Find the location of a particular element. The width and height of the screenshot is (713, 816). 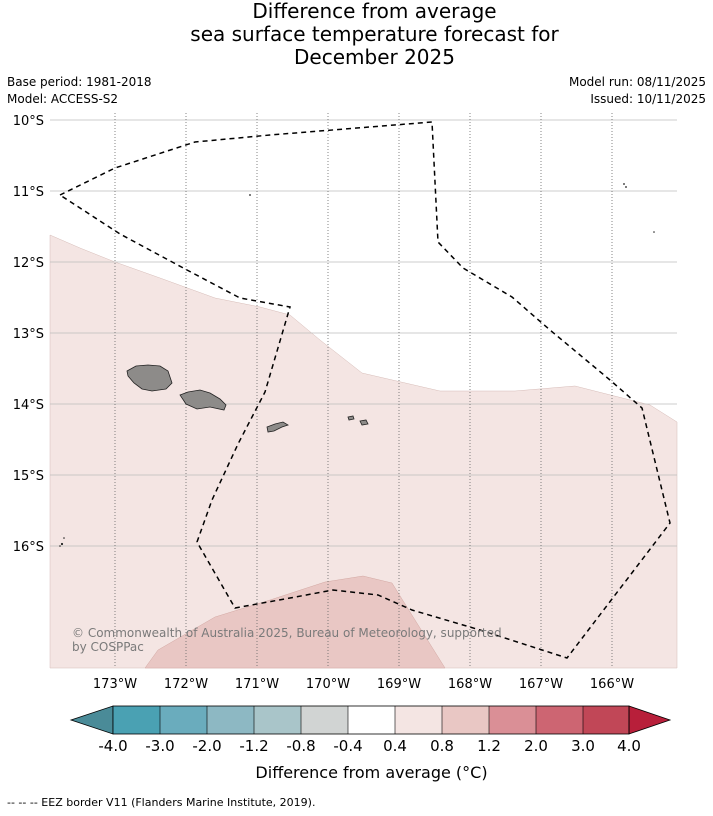

lat-label: 13°S is located at coordinates (28, 334).